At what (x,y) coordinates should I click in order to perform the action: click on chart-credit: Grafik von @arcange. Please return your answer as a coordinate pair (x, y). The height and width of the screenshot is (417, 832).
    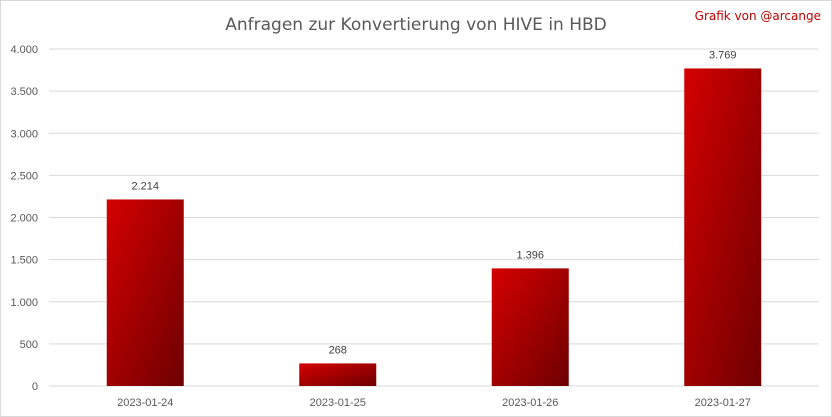
    Looking at the image, I should click on (757, 16).